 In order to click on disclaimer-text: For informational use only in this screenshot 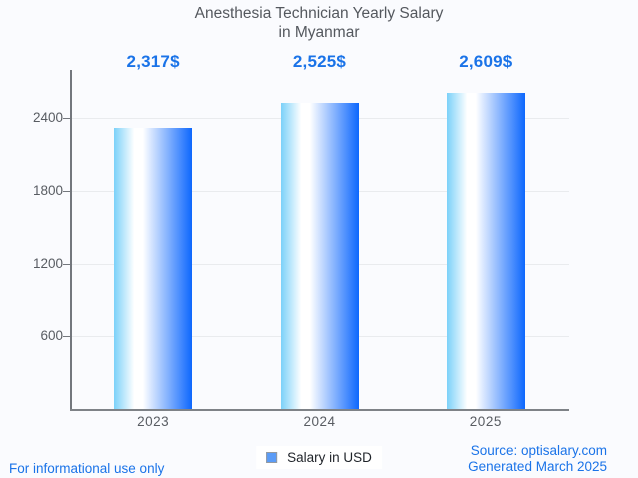, I will do `click(87, 468)`.